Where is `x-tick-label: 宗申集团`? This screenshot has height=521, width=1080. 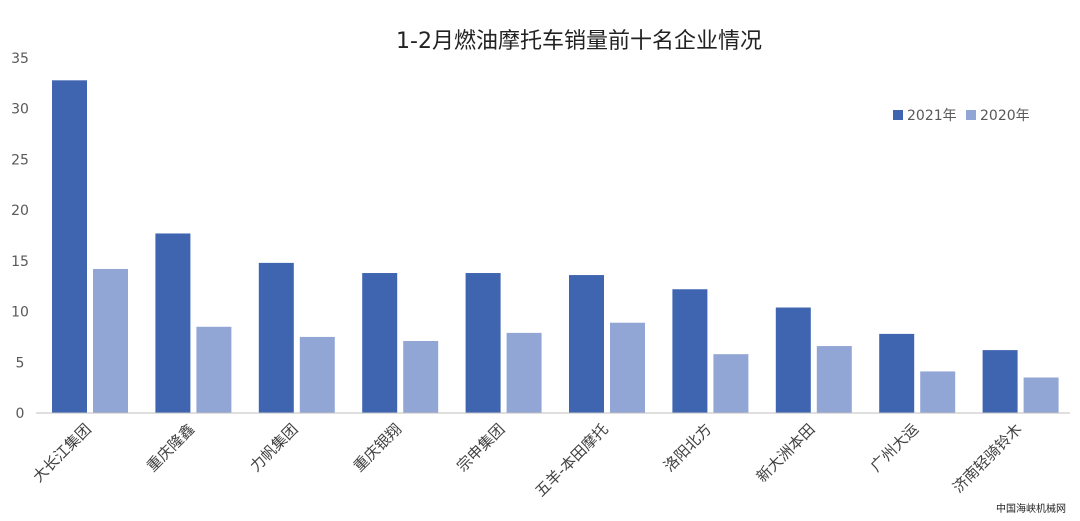 x-tick-label: 宗申集团 is located at coordinates (480, 447).